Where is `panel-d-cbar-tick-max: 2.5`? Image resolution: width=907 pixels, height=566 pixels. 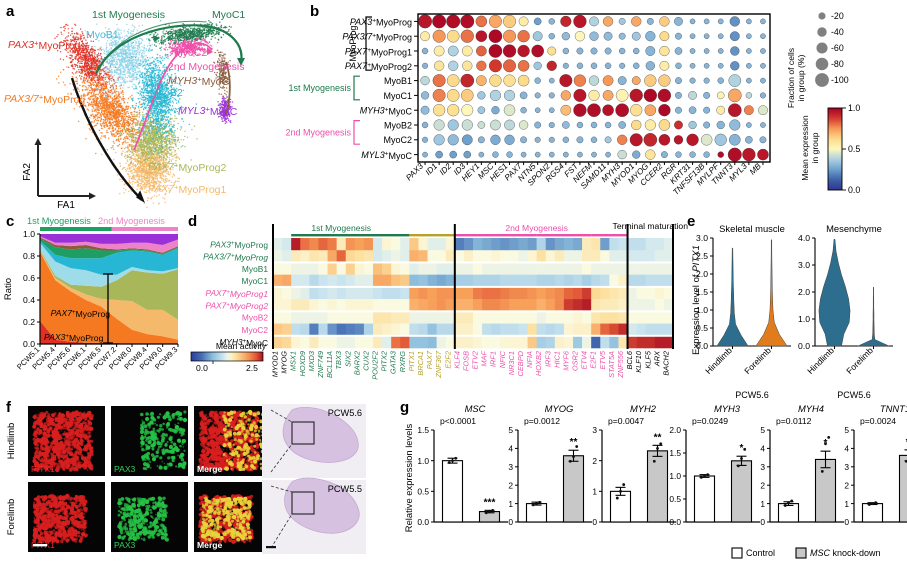 panel-d-cbar-tick-max: 2.5 is located at coordinates (252, 368).